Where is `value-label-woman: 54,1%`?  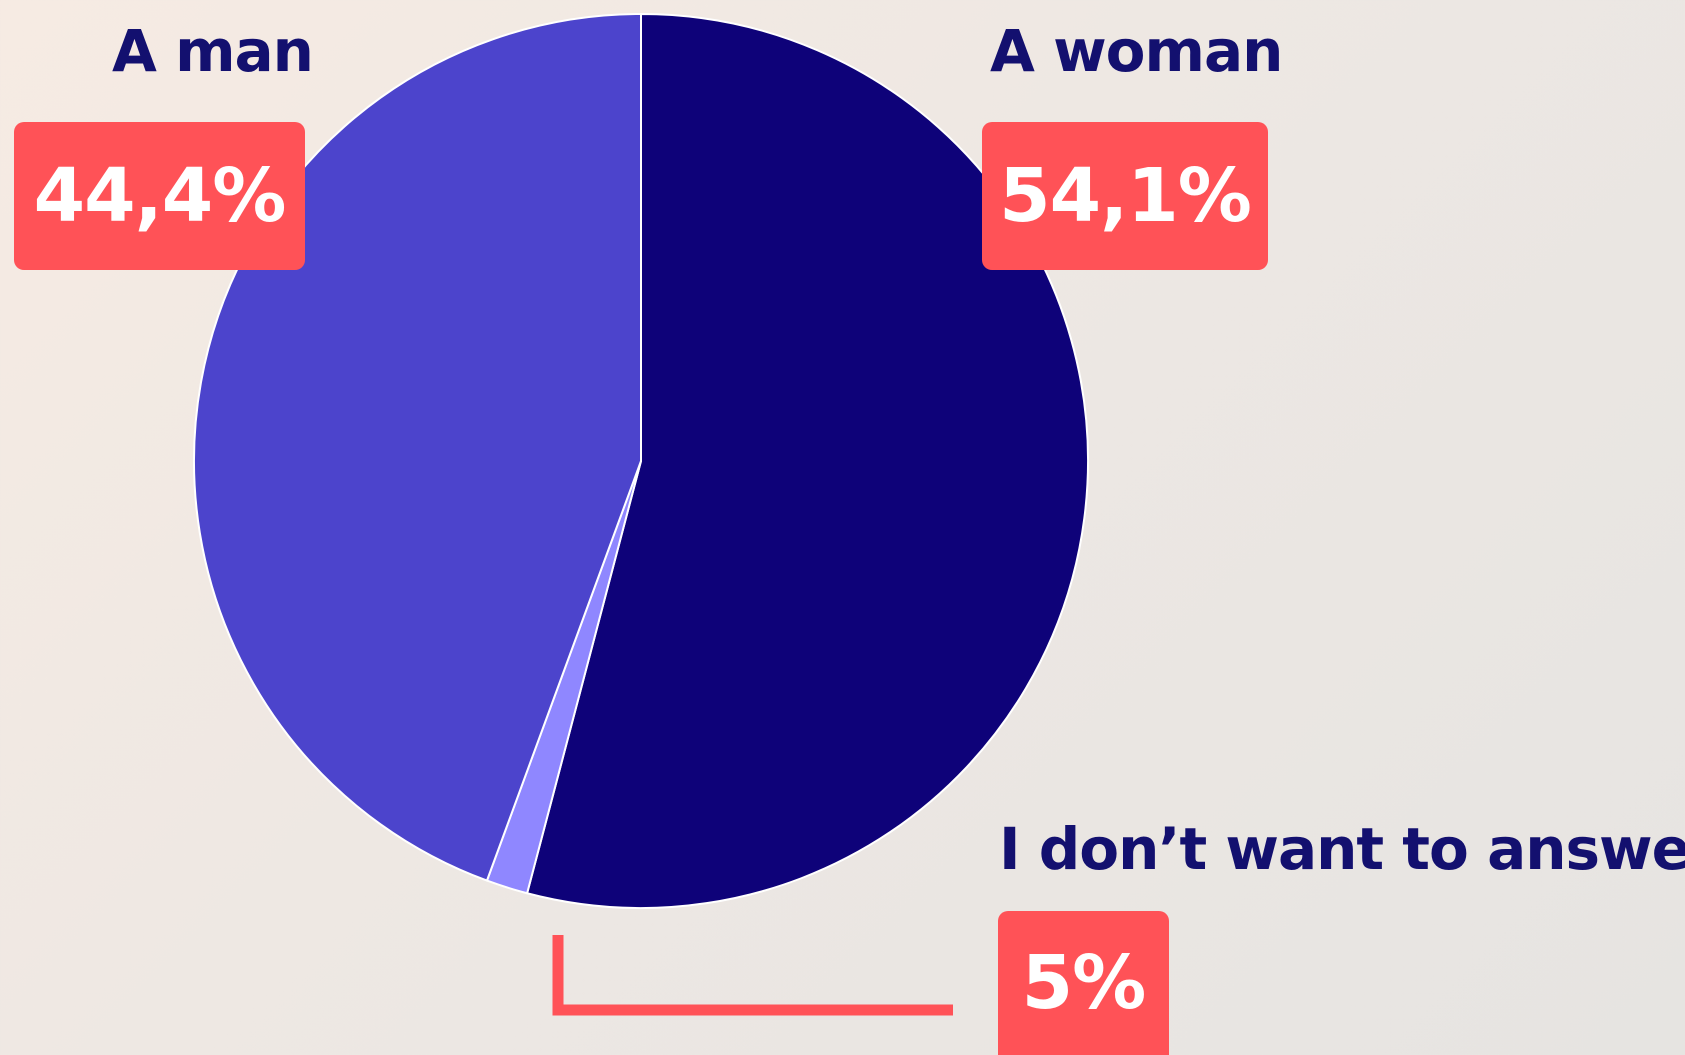 value-label-woman: 54,1% is located at coordinates (1125, 196).